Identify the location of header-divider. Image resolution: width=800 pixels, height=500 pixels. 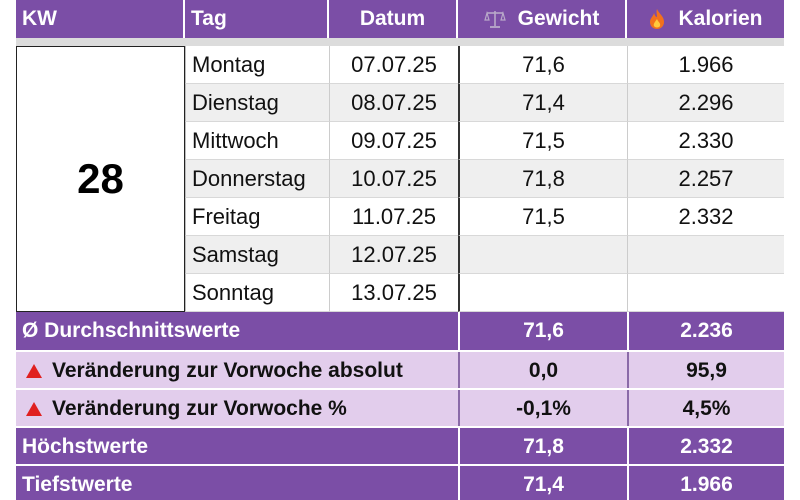
(400, 42).